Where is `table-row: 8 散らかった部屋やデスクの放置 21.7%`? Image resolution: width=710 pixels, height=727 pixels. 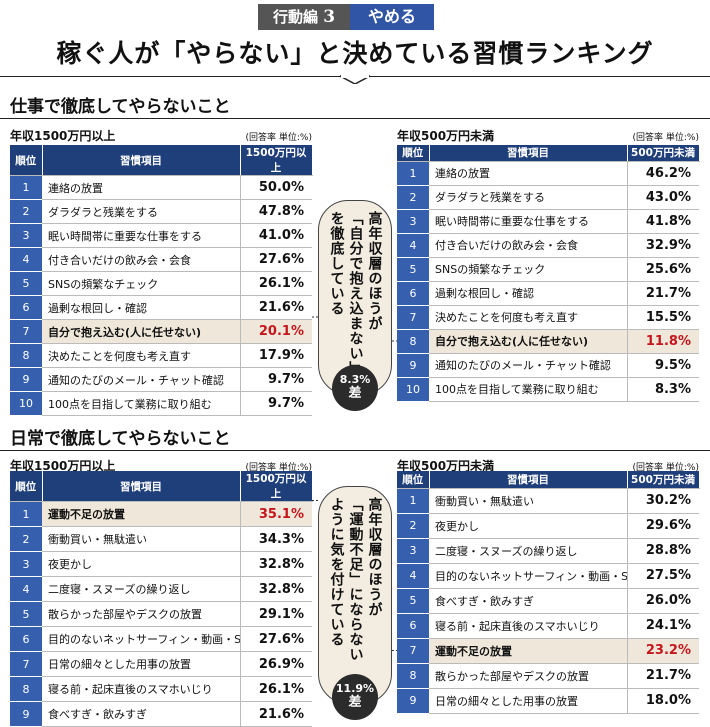
table-row: 8 散らかった部屋やデスクの放置 21.7% is located at coordinates (548, 676).